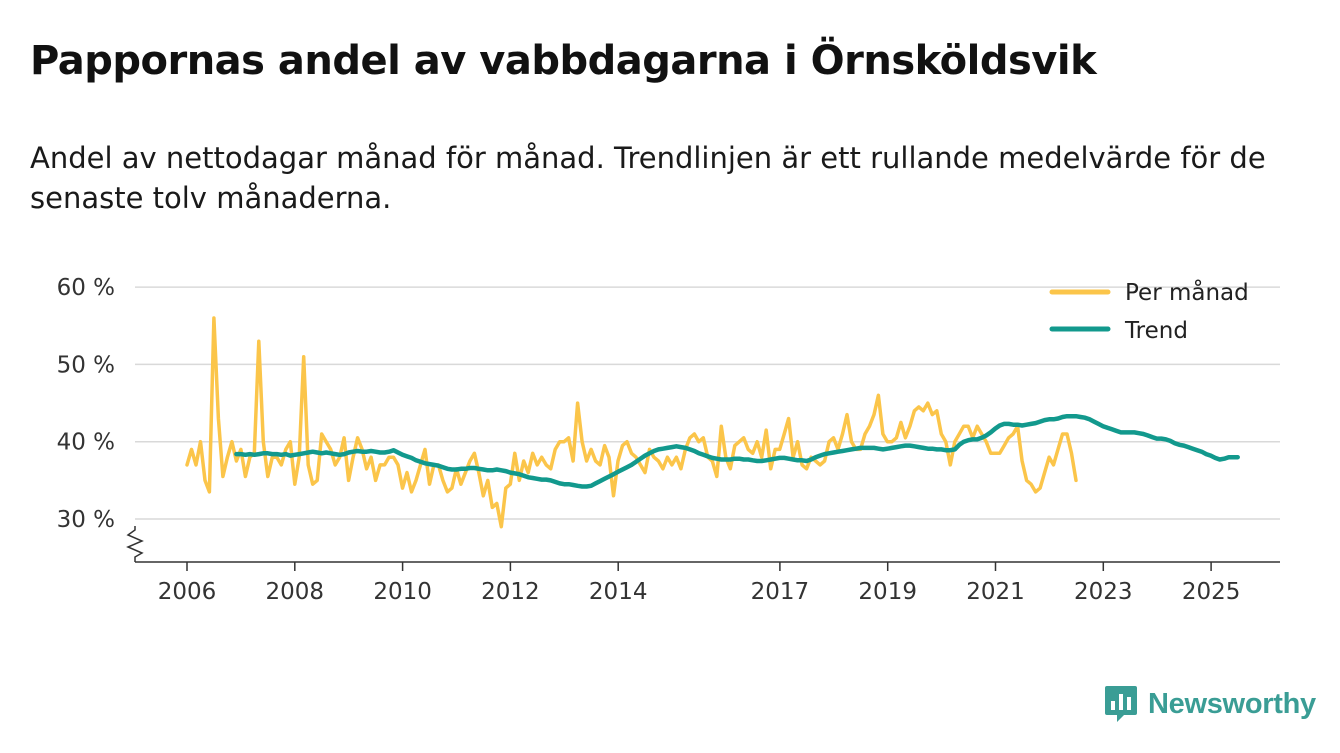 The image size is (1340, 753). What do you see at coordinates (86, 443) in the screenshot?
I see `y-tick-label: 40 %` at bounding box center [86, 443].